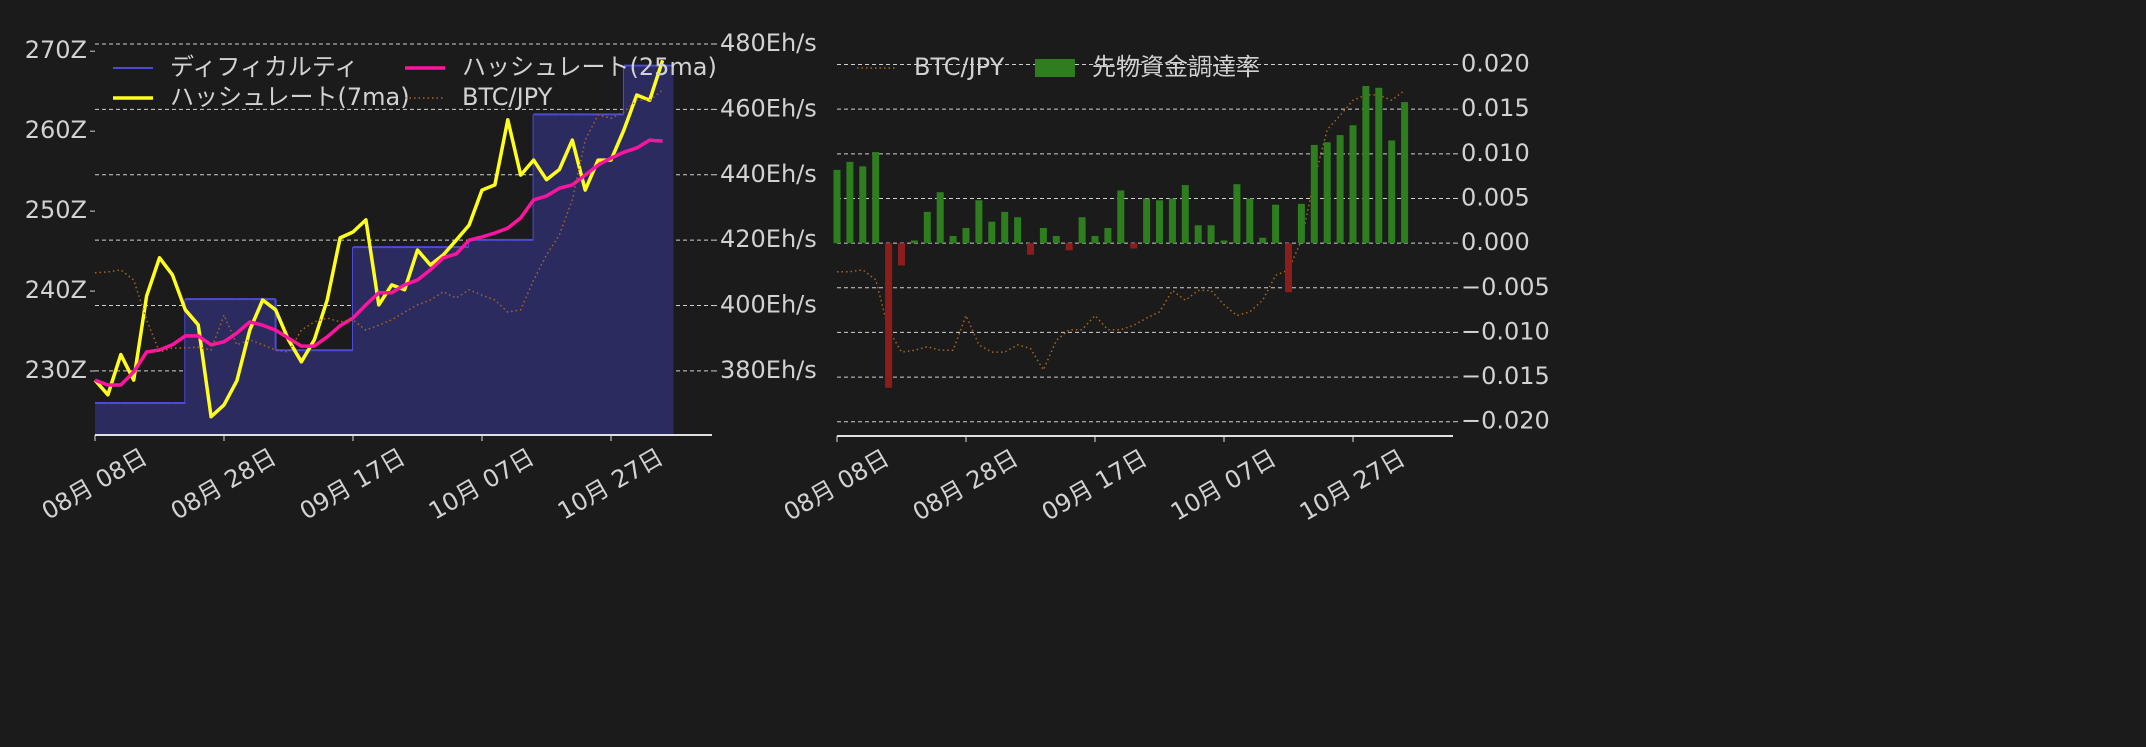  I want to click on legend-label: BTC/JPY, so click(507, 97).